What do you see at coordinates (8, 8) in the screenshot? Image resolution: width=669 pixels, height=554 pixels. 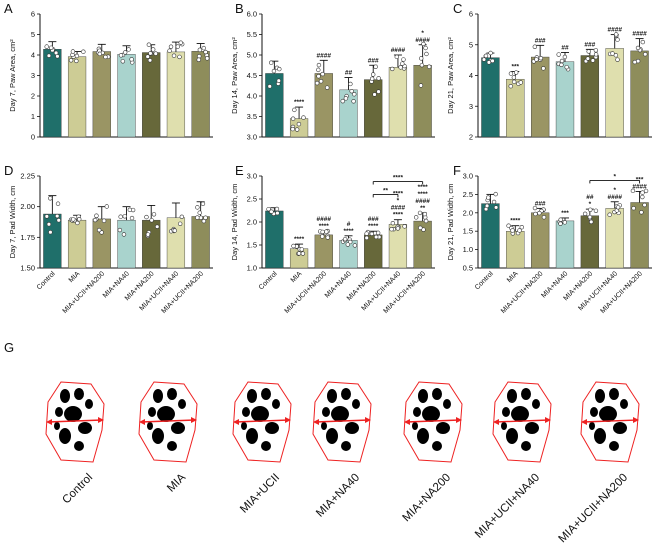 I see `panel-label: A` at bounding box center [8, 8].